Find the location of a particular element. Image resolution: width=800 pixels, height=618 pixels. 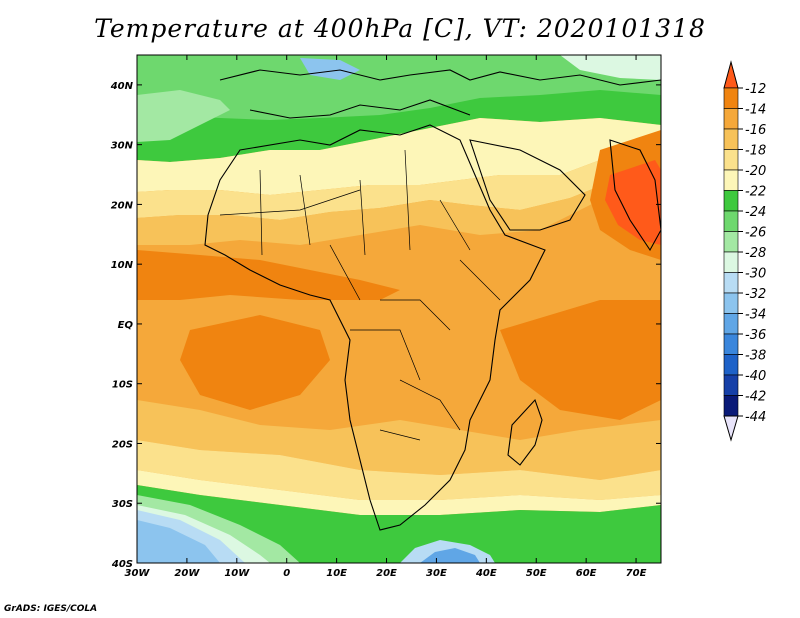

colorbar-label: -26 is located at coordinates (755, 233).